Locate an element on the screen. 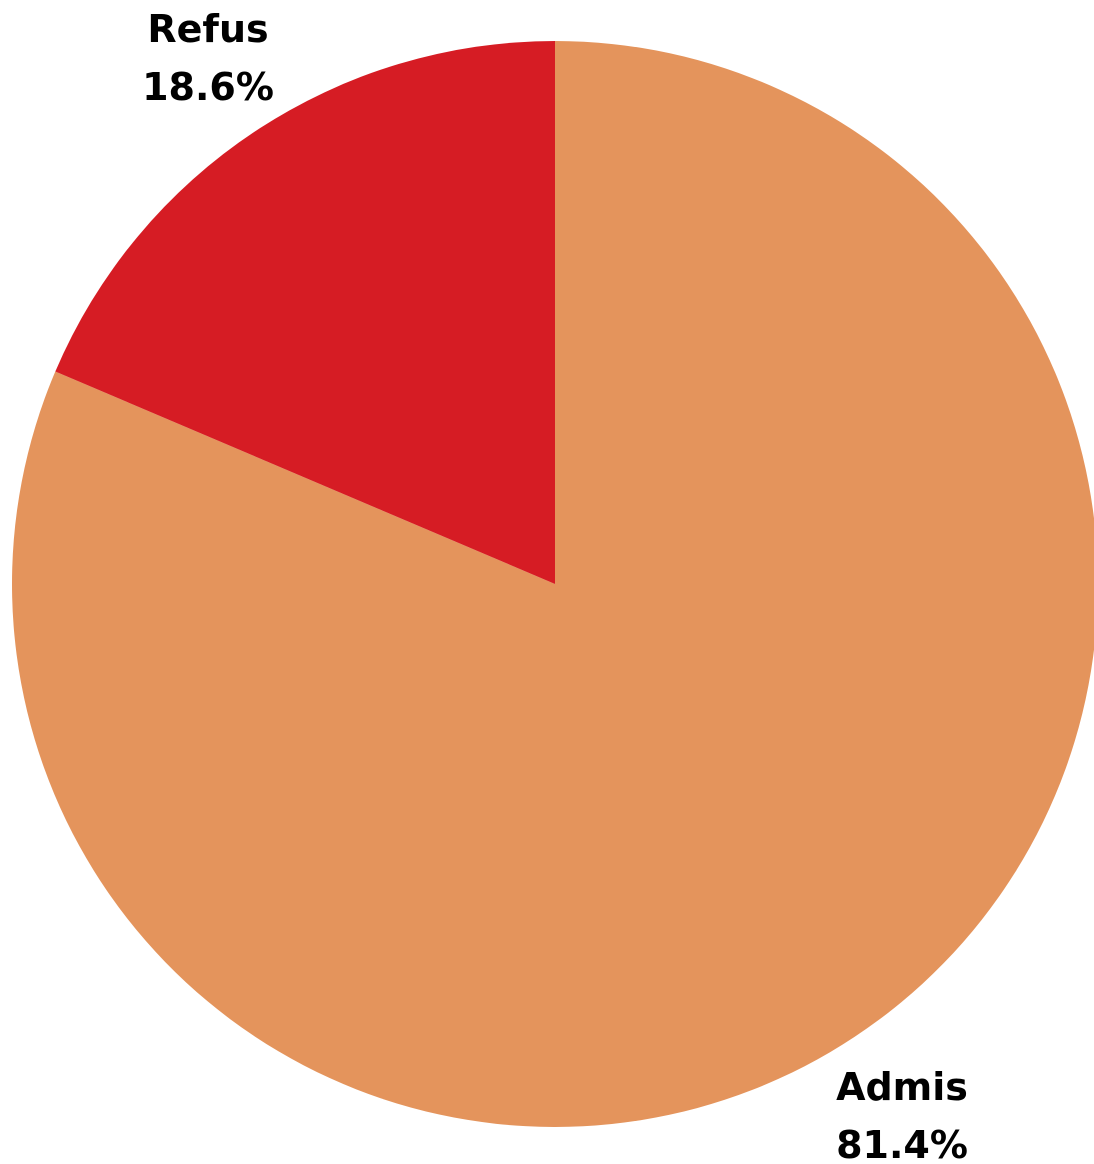  slice-label-refus: Refus is located at coordinates (207, 29).